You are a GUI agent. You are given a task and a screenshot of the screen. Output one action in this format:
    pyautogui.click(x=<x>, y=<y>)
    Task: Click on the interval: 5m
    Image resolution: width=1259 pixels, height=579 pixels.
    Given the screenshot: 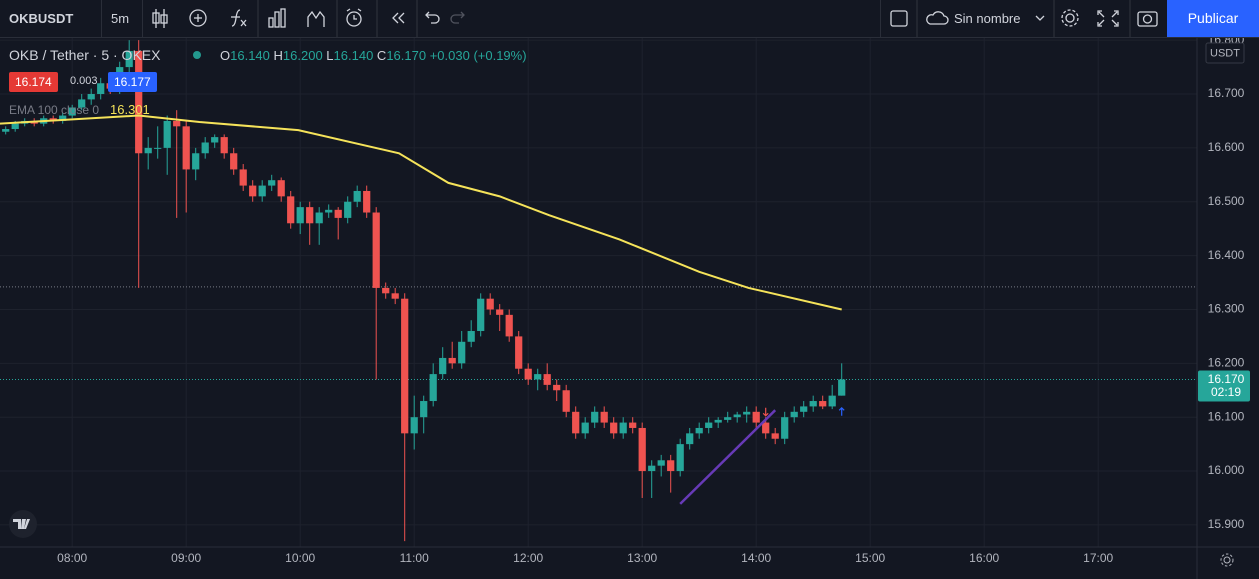 What is the action you would take?
    pyautogui.click(x=120, y=18)
    